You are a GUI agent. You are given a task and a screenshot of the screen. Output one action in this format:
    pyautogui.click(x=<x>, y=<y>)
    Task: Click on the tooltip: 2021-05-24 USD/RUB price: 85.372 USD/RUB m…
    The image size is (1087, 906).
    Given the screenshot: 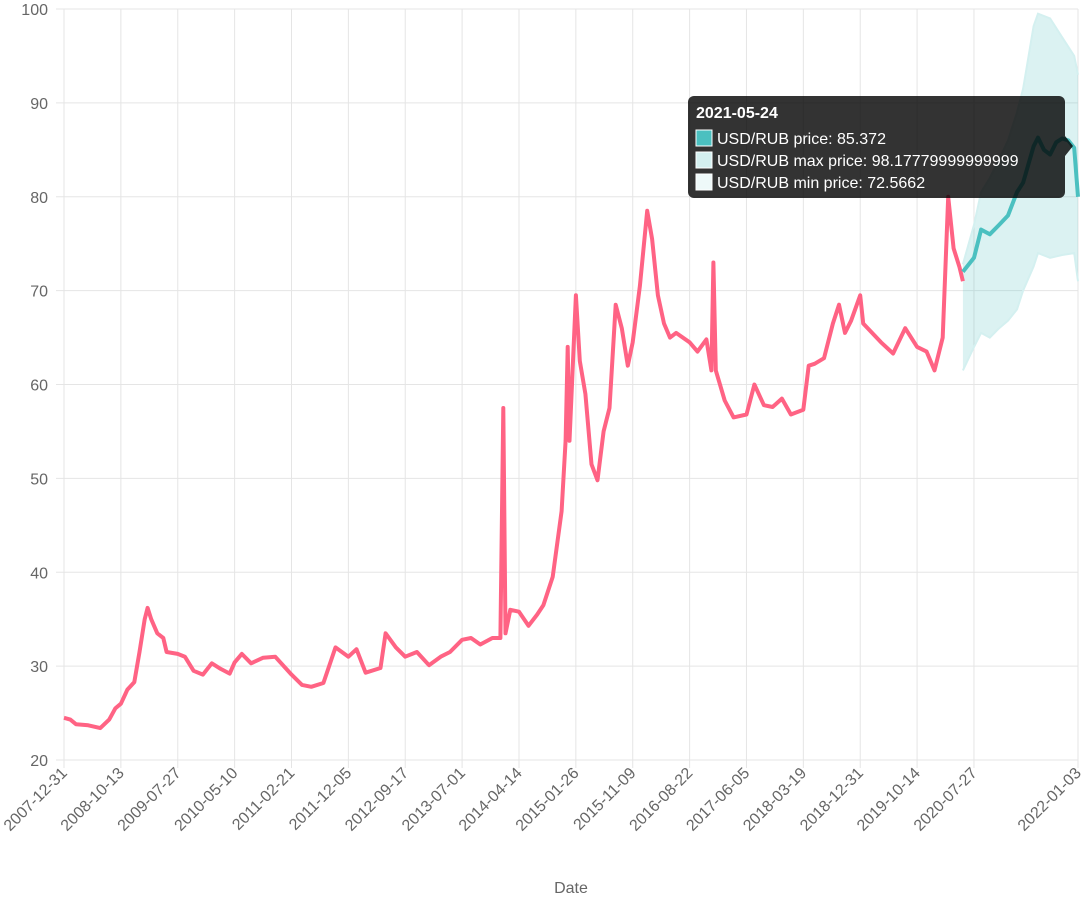 What is the action you would take?
    pyautogui.click(x=880, y=147)
    